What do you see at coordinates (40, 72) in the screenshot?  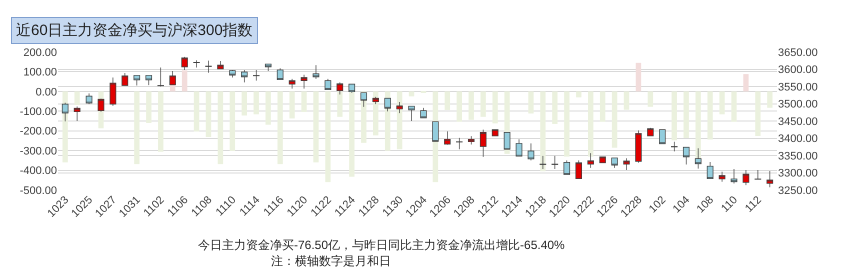 I see `y-tick-label: 100.00` at bounding box center [40, 72].